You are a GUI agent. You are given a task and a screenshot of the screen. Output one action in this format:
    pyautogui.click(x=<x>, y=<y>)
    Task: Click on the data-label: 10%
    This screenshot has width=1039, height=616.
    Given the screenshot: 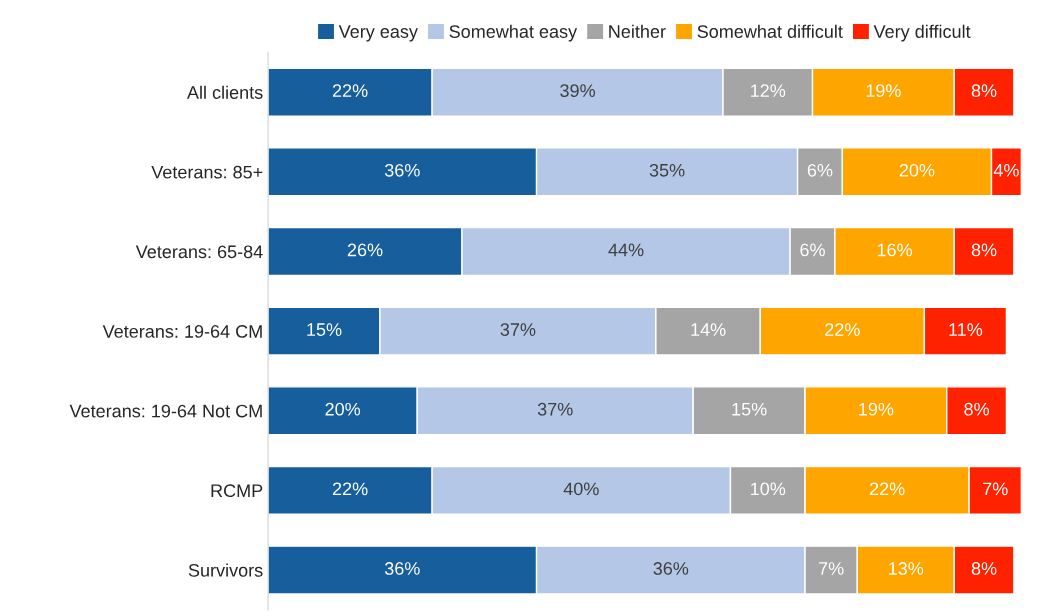 What is the action you would take?
    pyautogui.click(x=768, y=489)
    